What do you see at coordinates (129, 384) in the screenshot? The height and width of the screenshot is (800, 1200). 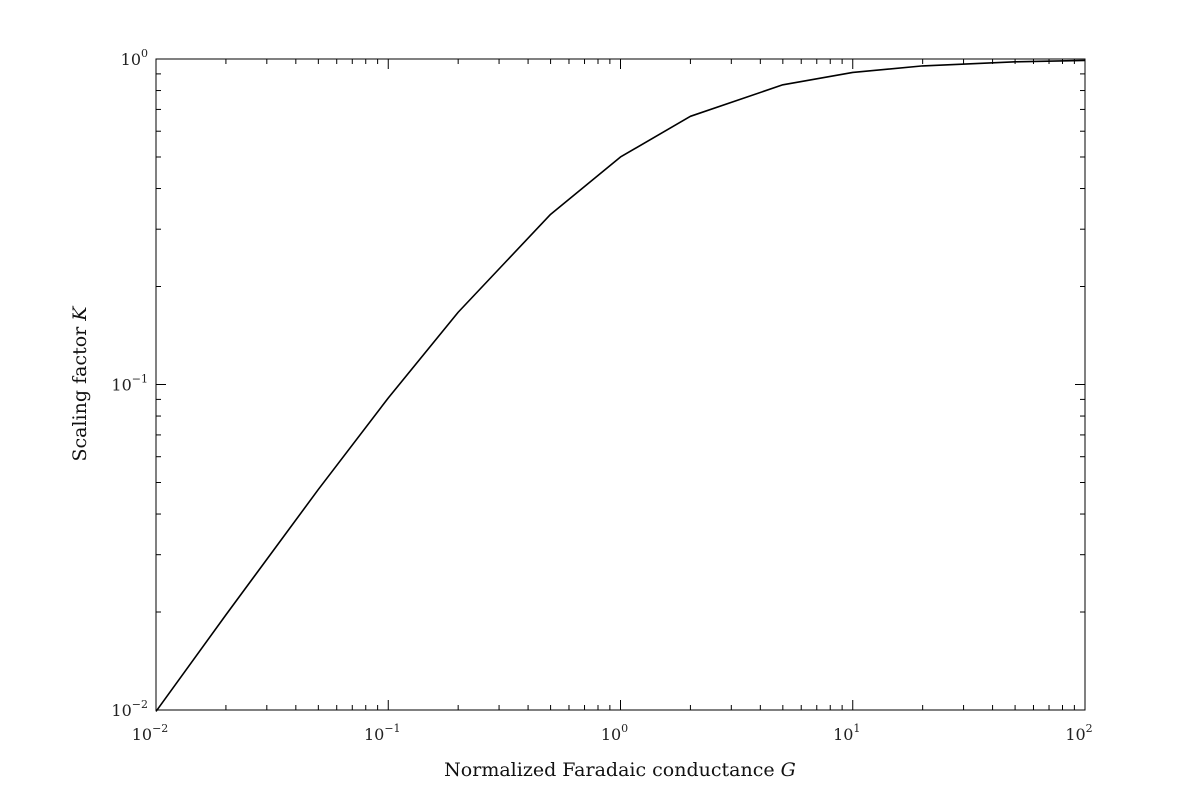 I see `y-tick-label: 10⁻¹` at bounding box center [129, 384].